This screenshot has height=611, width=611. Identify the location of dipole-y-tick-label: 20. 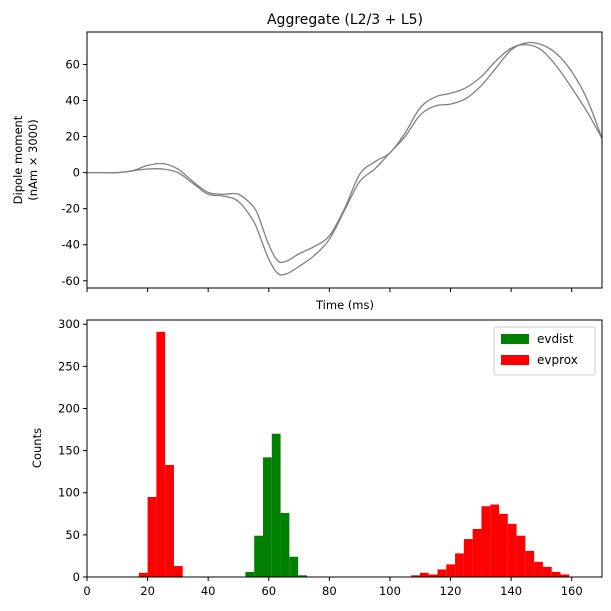
(72, 137).